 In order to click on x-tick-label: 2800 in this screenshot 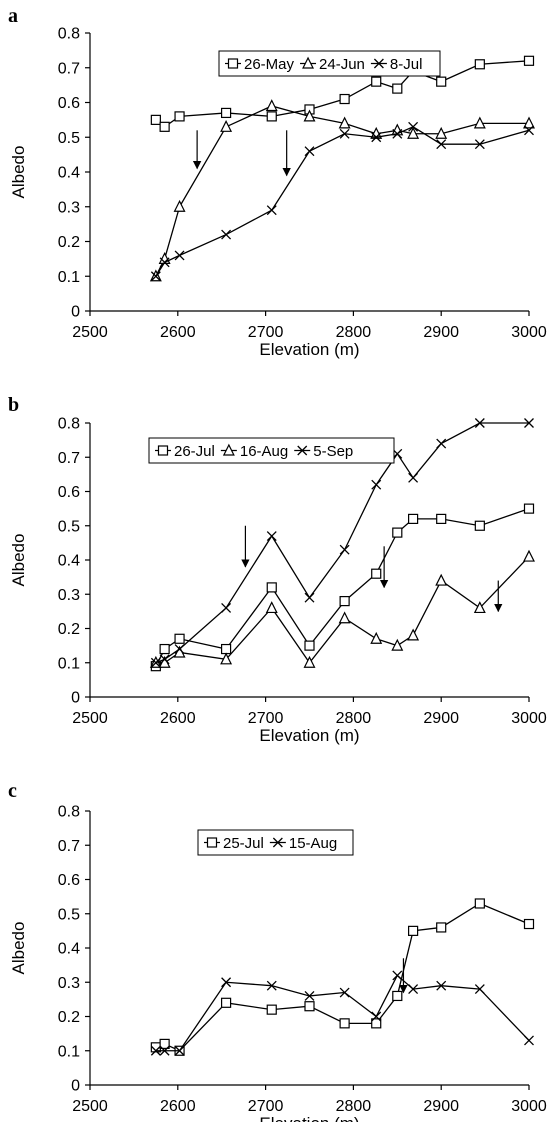, I will do `click(354, 1106)`.